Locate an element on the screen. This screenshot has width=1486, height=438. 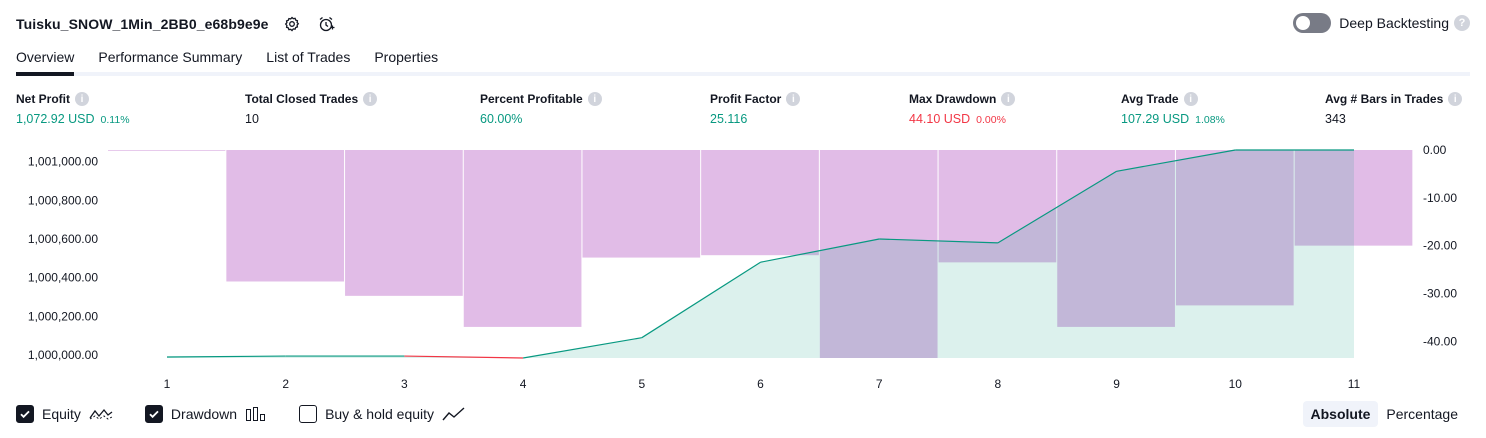
legend-equity: Equity is located at coordinates (64, 414).